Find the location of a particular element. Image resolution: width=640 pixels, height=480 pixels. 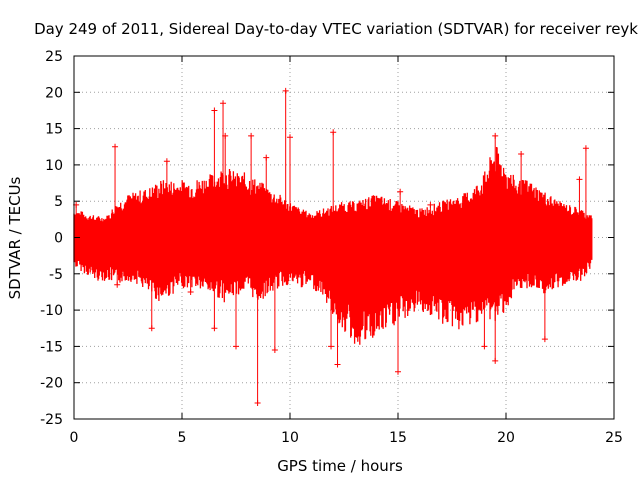

y-tick-label: 10 is located at coordinates (54, 166).